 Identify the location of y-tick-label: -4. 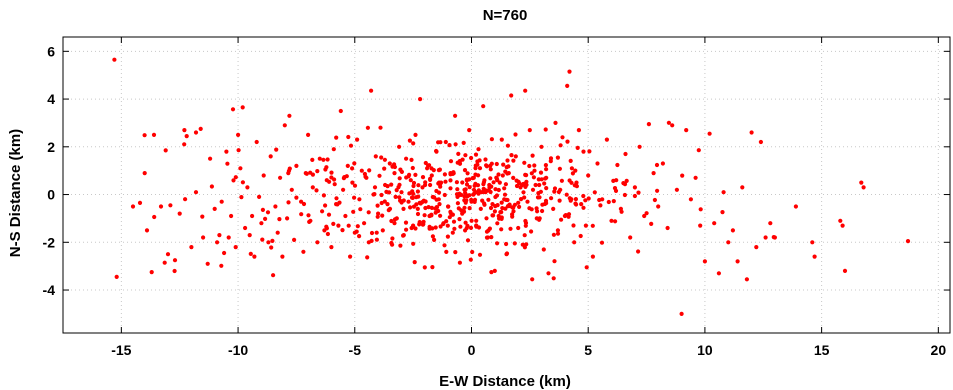
(49, 290).